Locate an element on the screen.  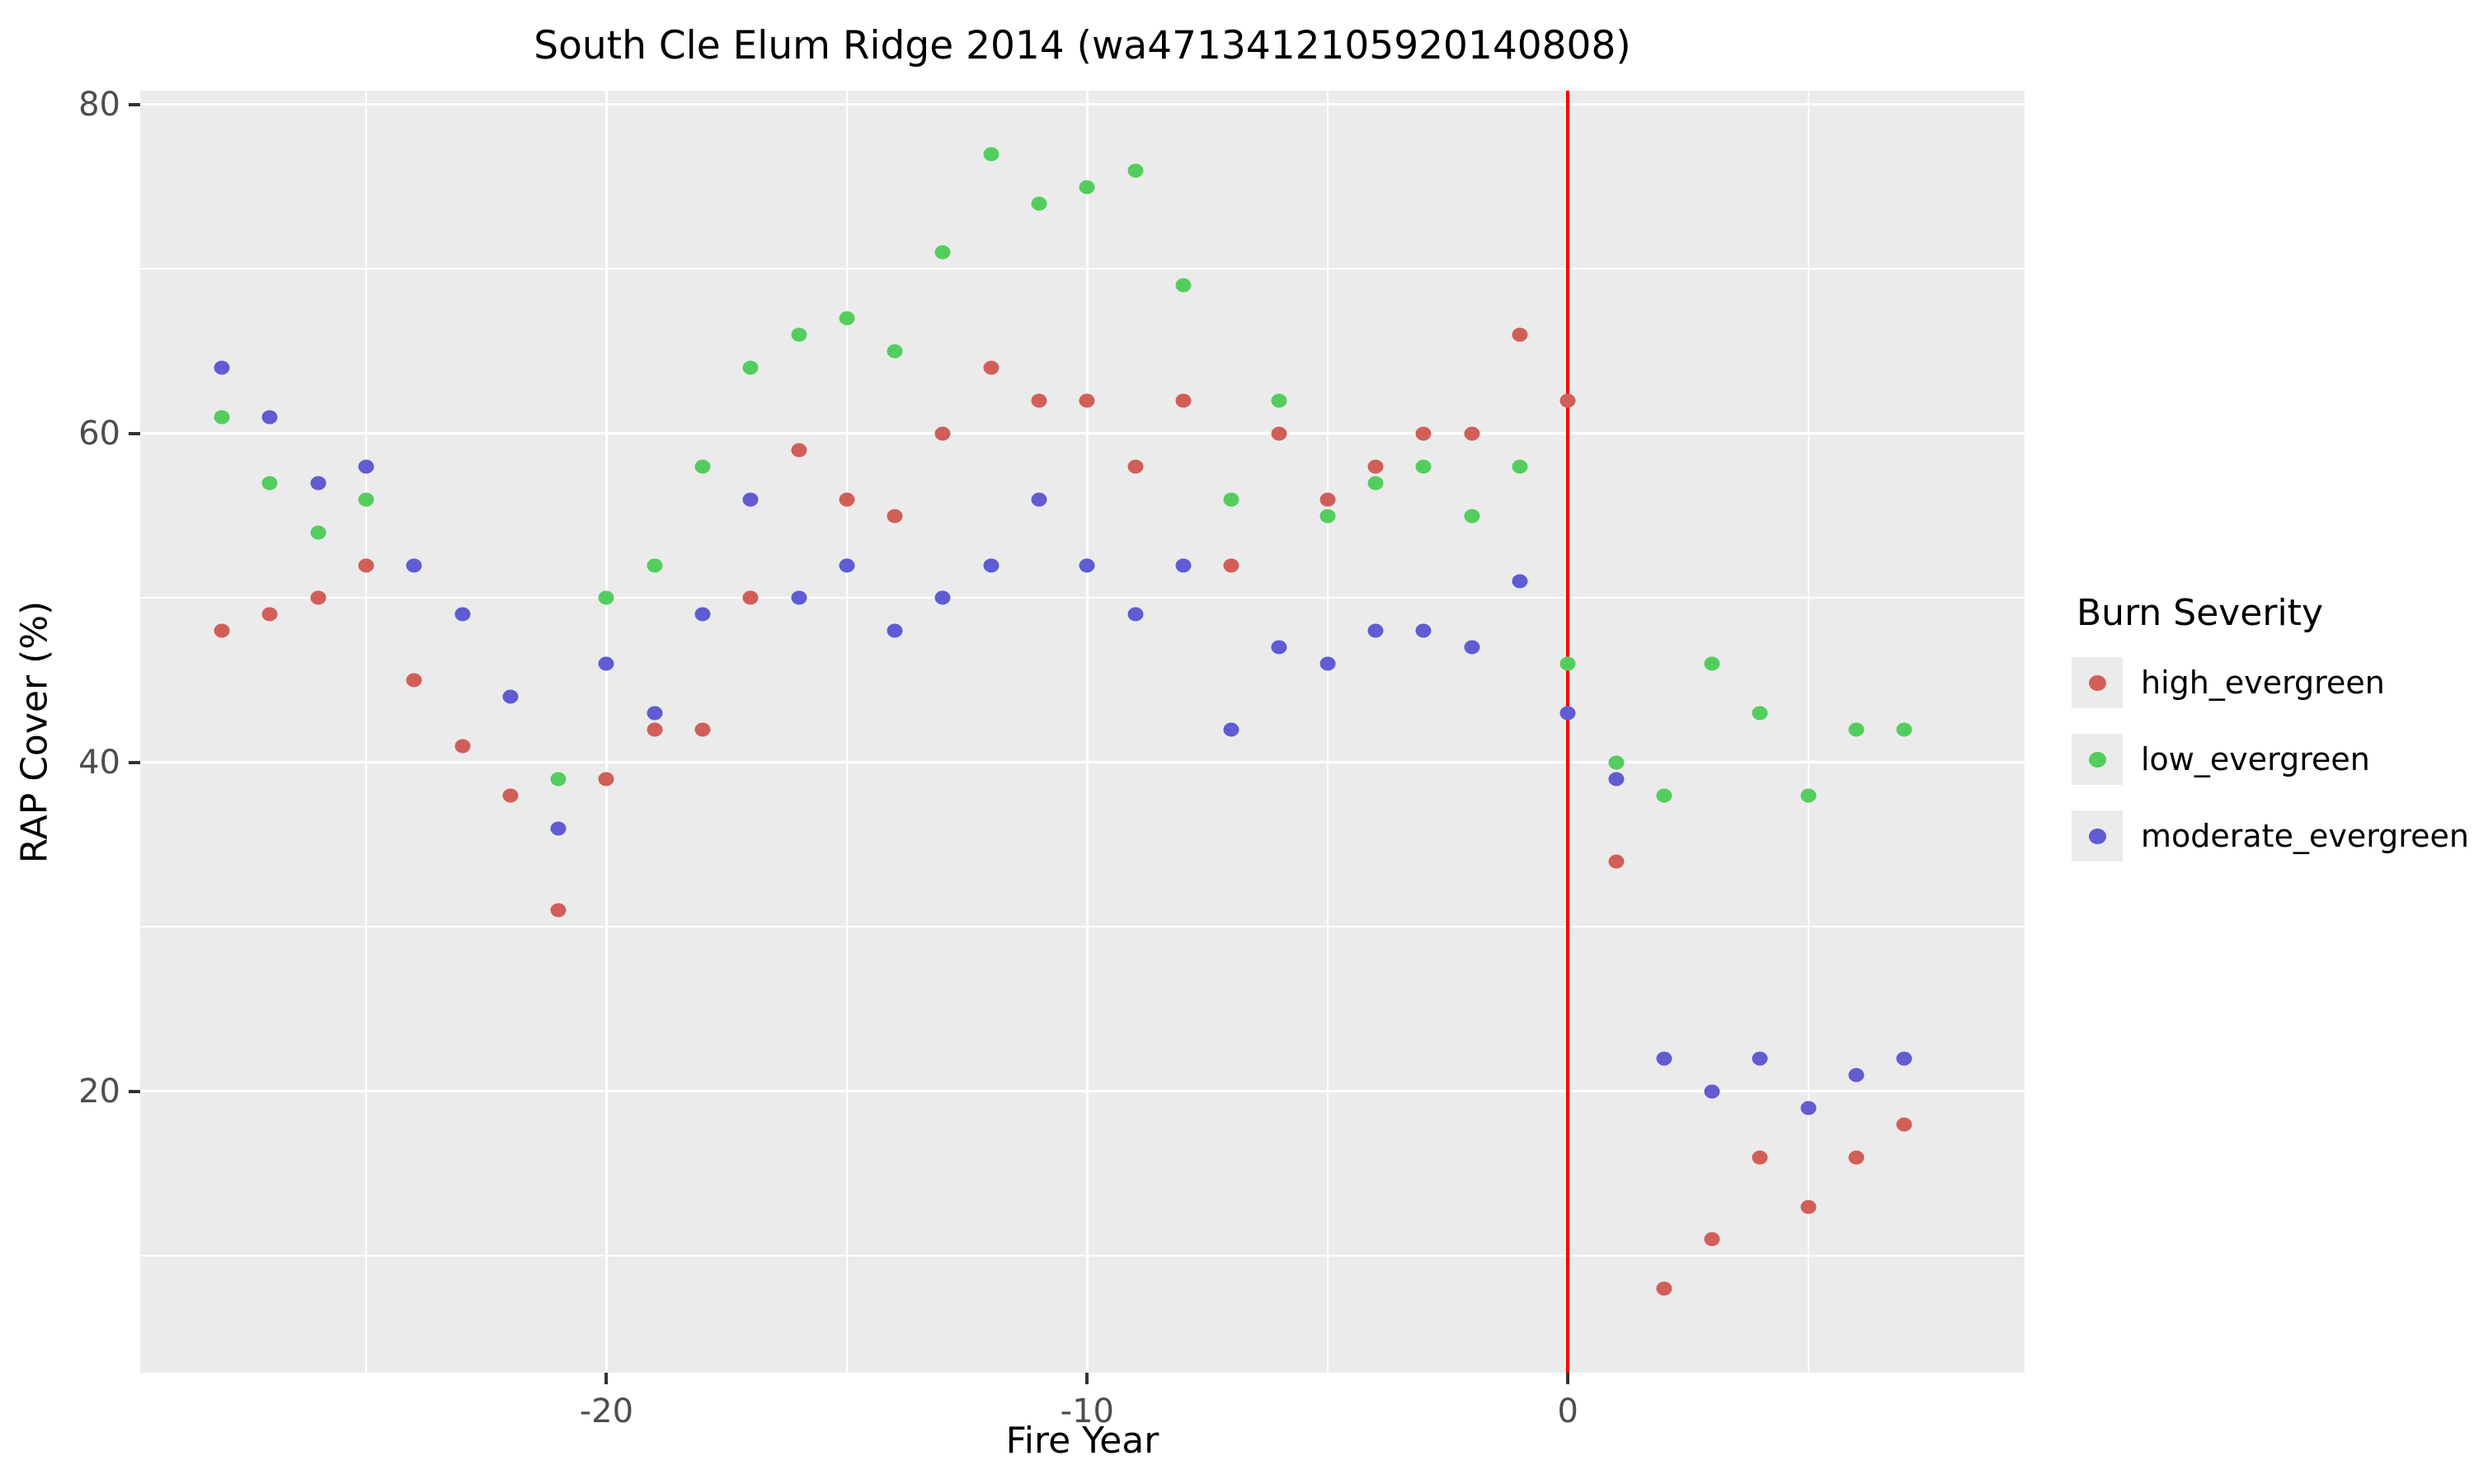
y-tick-label: 80 is located at coordinates (99, 104).